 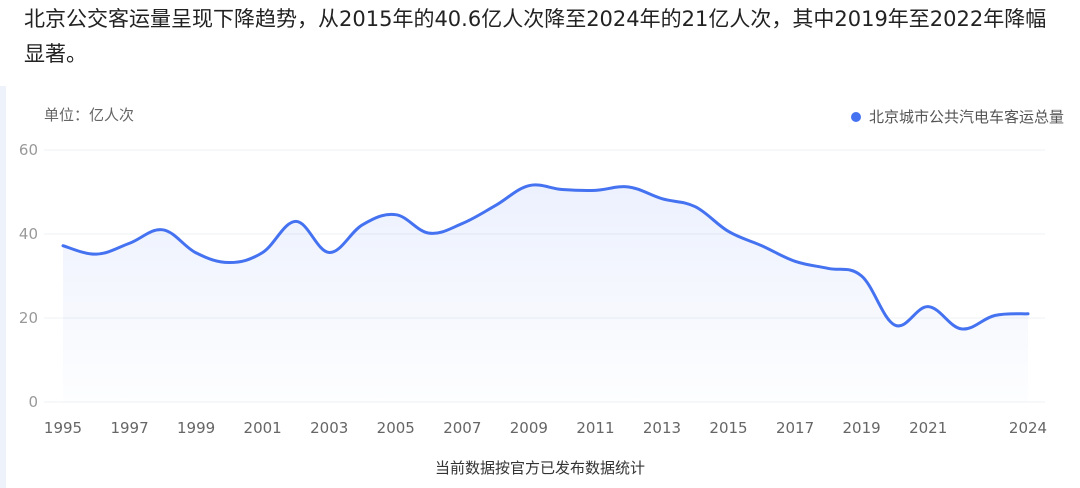 I want to click on data-point-2010, so click(x=562, y=189).